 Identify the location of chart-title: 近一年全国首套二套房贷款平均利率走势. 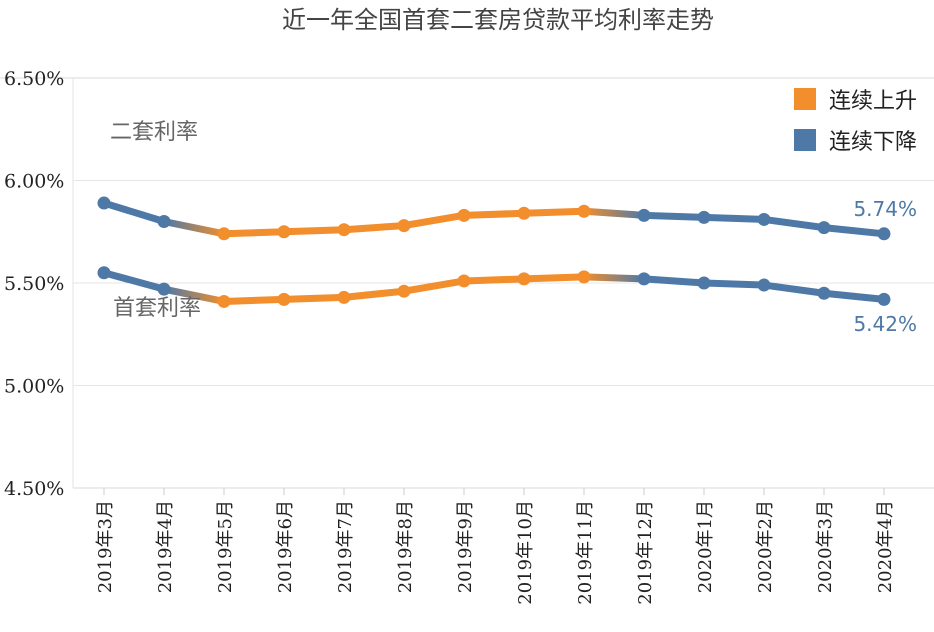
(498, 20).